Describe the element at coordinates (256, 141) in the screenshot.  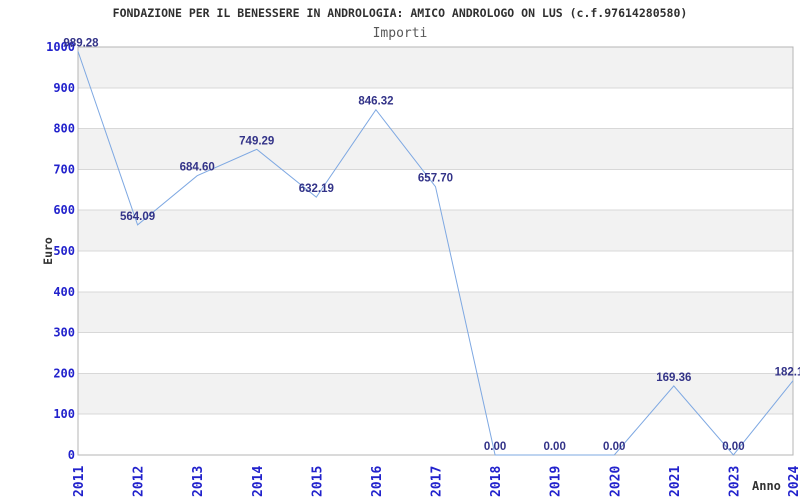
I see `data-point-label: 749.29` at that location.